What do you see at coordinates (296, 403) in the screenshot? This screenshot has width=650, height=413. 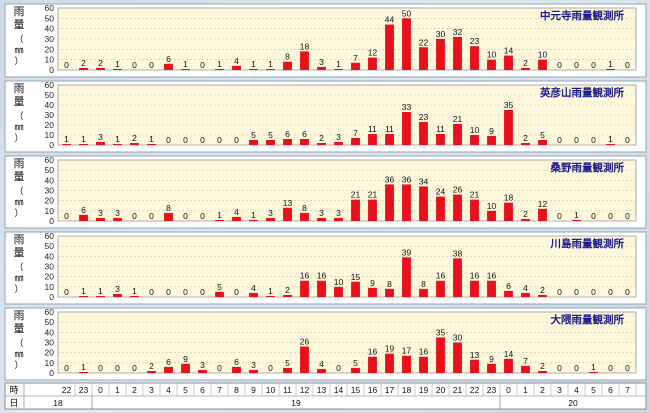 I see `day-tick-label: 19` at bounding box center [296, 403].